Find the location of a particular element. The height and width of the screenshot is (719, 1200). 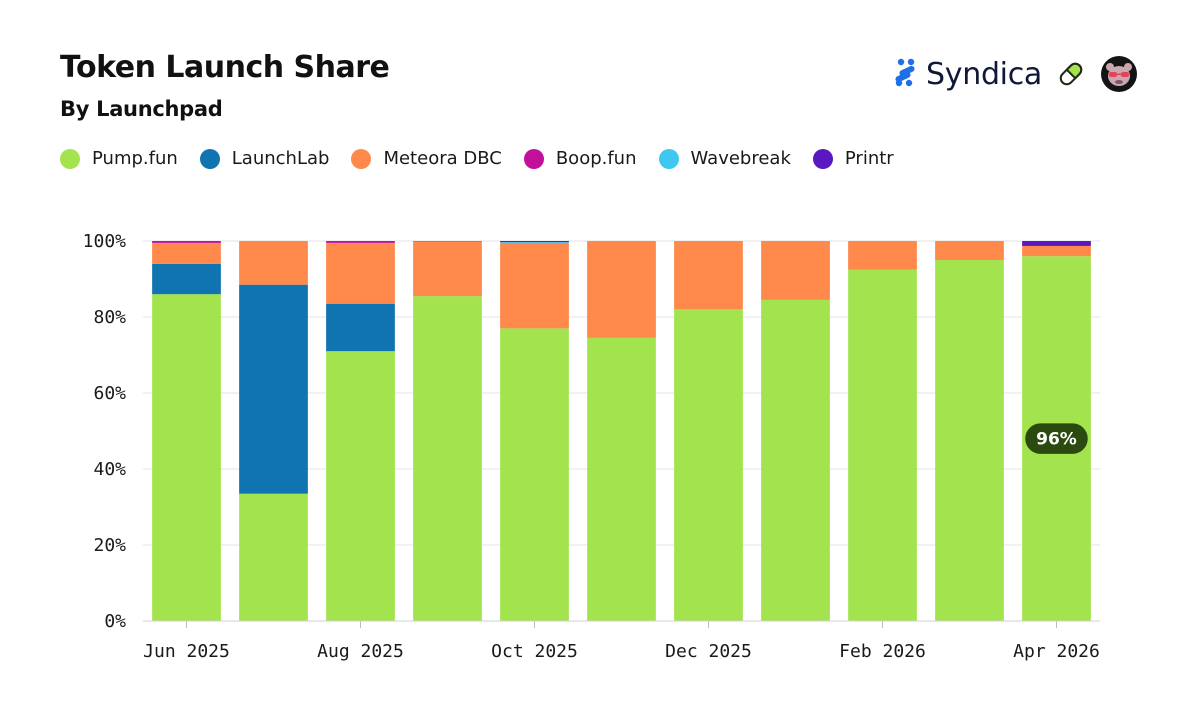

value-badge-label: 96% is located at coordinates (1056, 440).